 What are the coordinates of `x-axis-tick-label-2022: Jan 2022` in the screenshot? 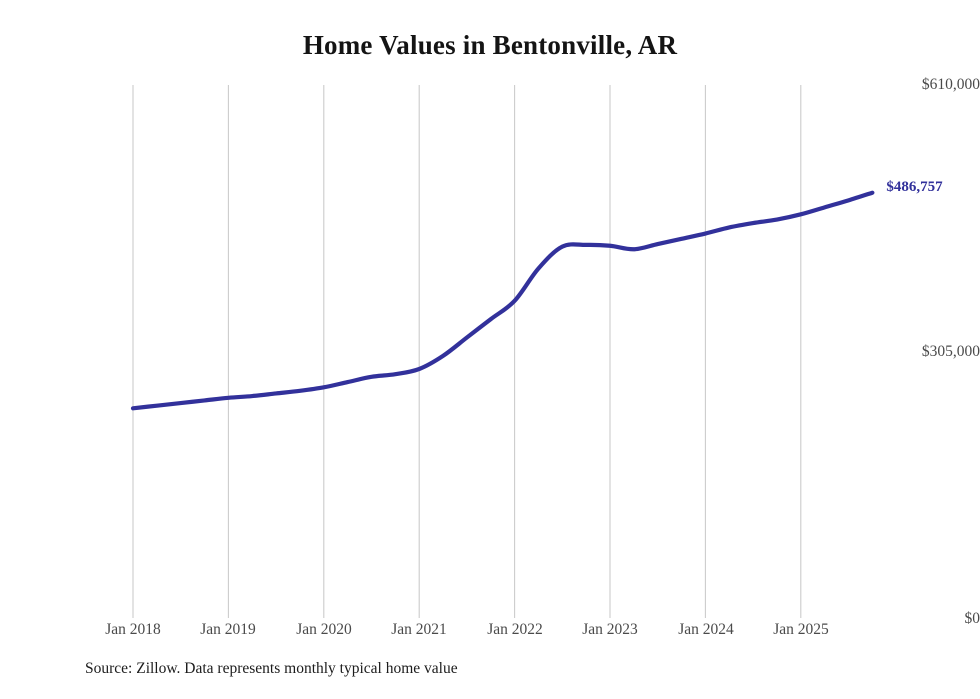 It's located at (515, 629).